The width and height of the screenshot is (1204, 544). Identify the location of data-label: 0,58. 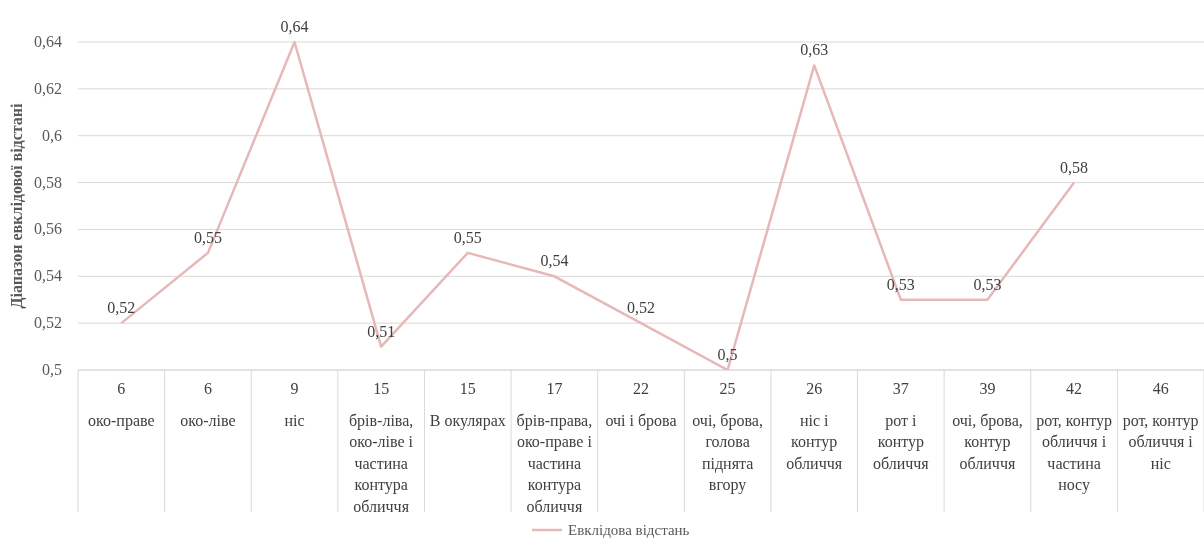
(1074, 167).